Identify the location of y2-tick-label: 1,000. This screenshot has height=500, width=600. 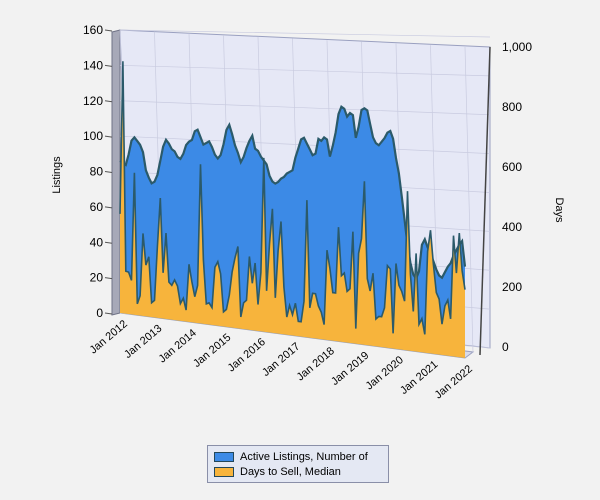
(517, 47).